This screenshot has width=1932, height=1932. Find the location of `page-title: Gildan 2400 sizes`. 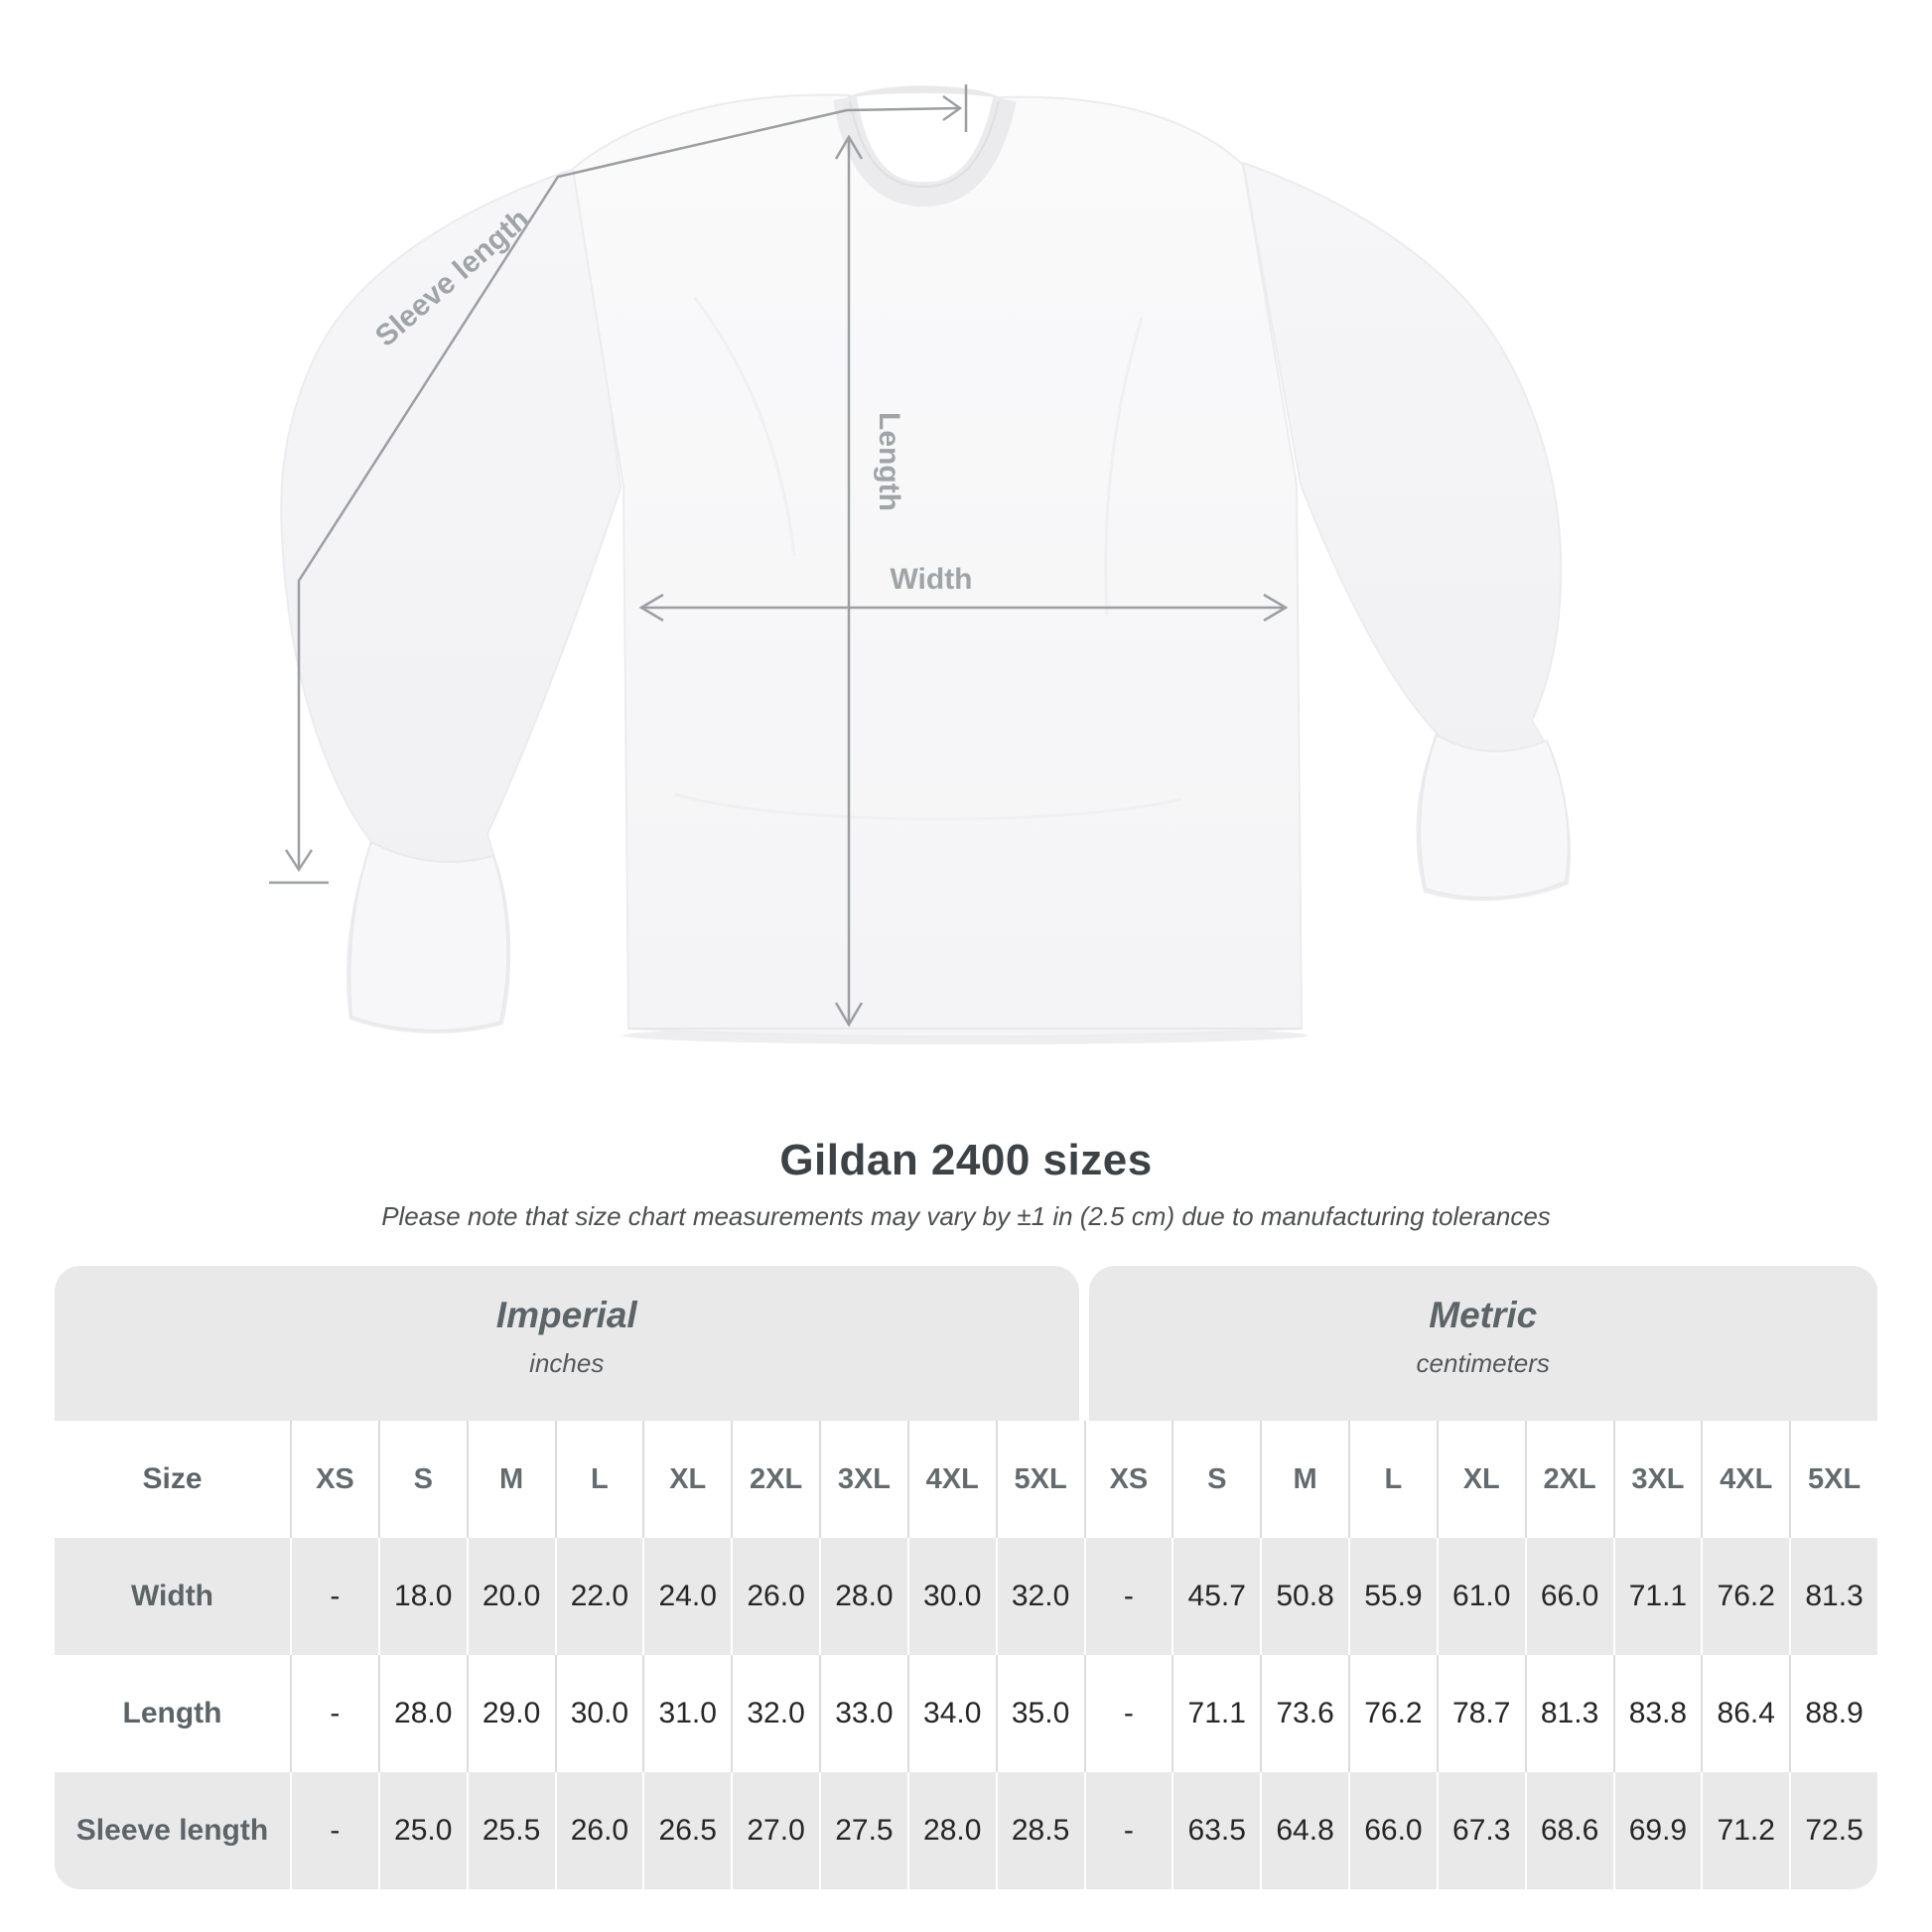

page-title: Gildan 2400 sizes is located at coordinates (966, 1160).